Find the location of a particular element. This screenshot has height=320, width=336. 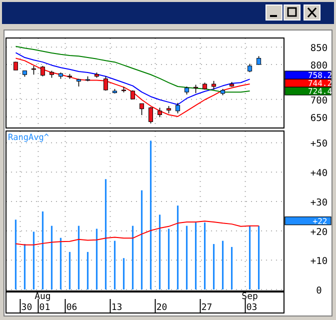

y-tick-label: 800 is located at coordinates (319, 66).